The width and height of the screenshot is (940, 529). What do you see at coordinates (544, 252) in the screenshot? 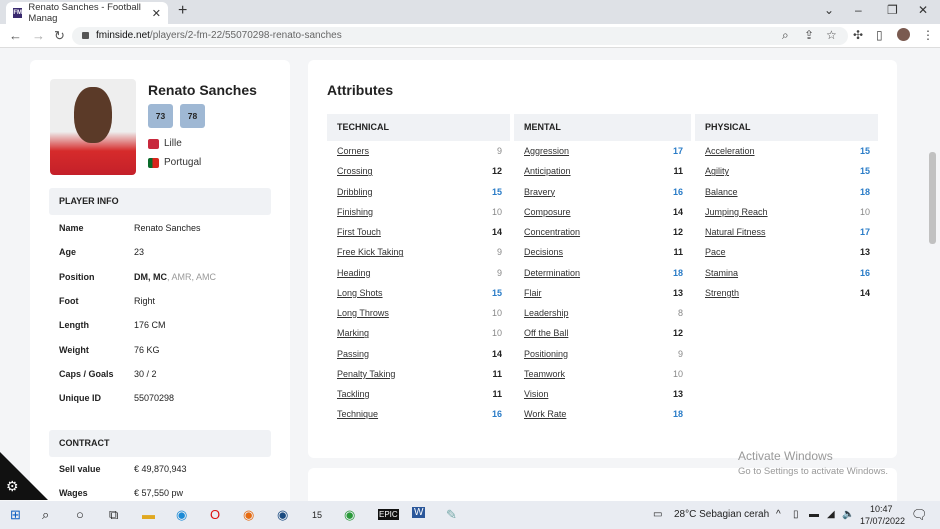
I see `attribute-name-link: Decisions` at bounding box center [544, 252].